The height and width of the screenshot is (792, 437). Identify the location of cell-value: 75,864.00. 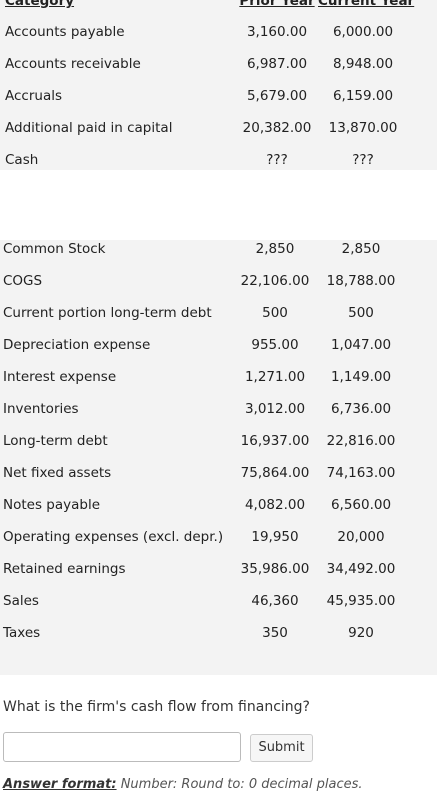
(275, 473).